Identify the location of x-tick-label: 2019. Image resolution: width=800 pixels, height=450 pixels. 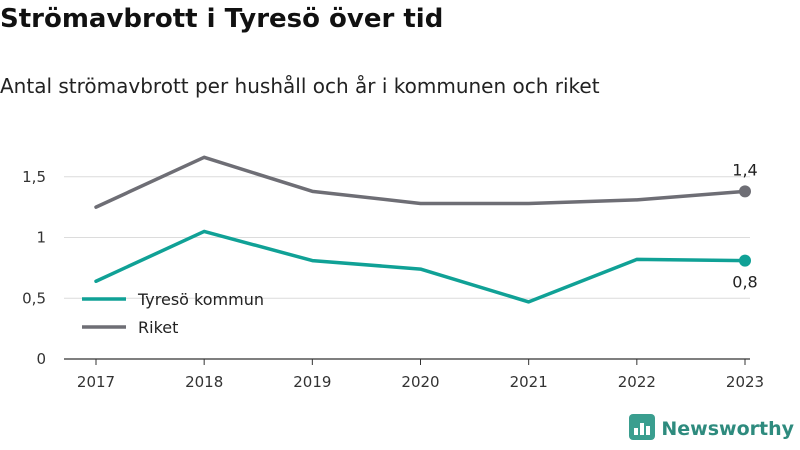
(312, 382).